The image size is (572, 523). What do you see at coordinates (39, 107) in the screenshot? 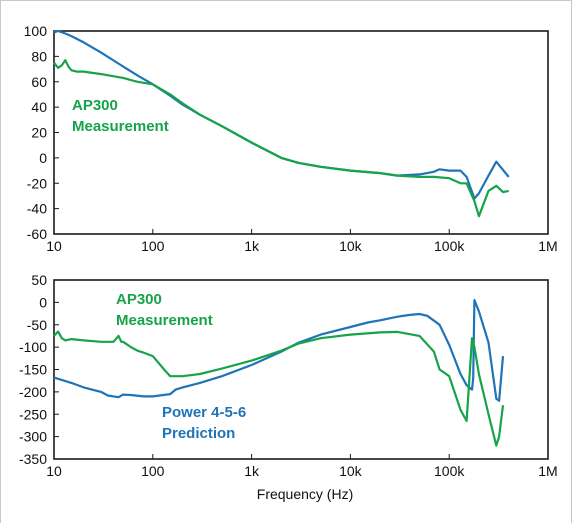
I see `y-tick-label: 40` at bounding box center [39, 107].